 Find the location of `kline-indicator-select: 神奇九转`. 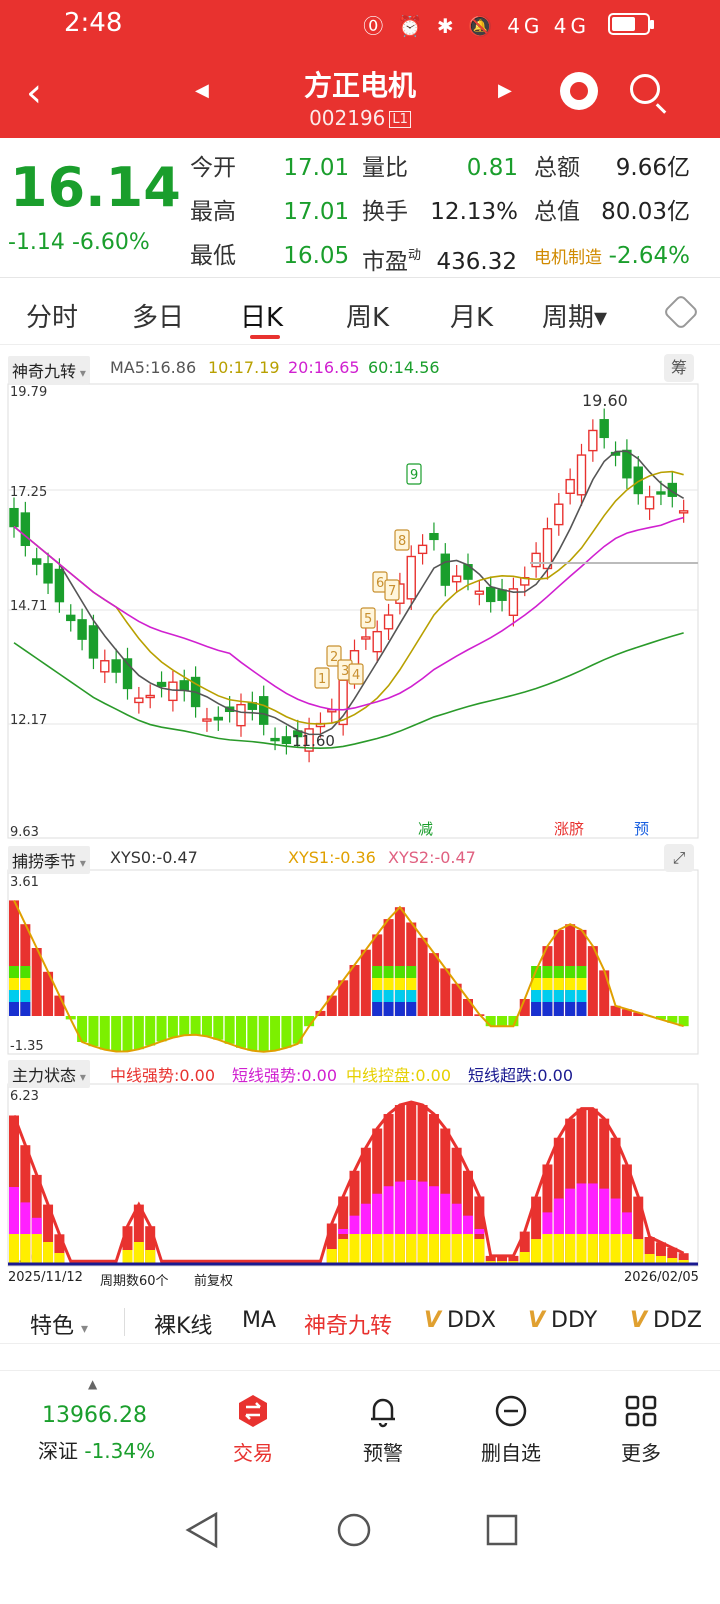

kline-indicator-select: 神奇九转 is located at coordinates (49, 370).